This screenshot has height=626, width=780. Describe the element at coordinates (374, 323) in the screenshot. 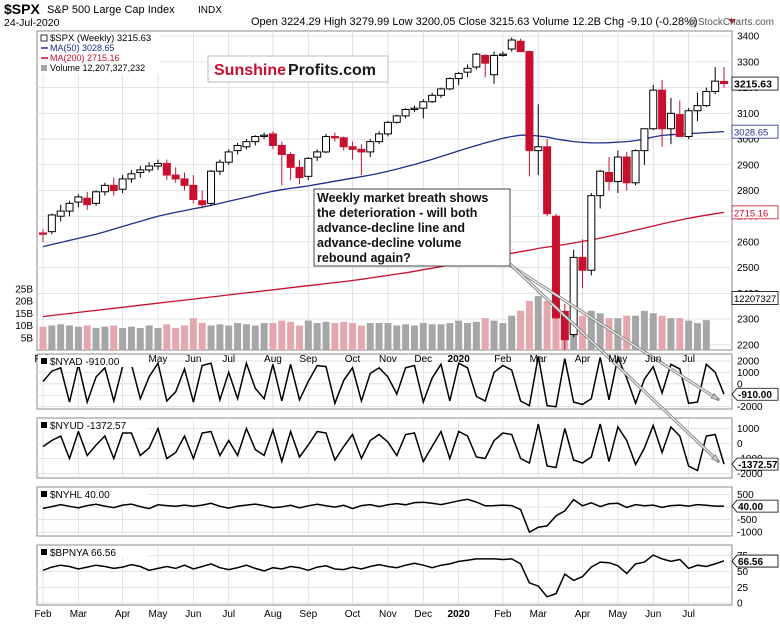

I see `volume-bars` at that location.